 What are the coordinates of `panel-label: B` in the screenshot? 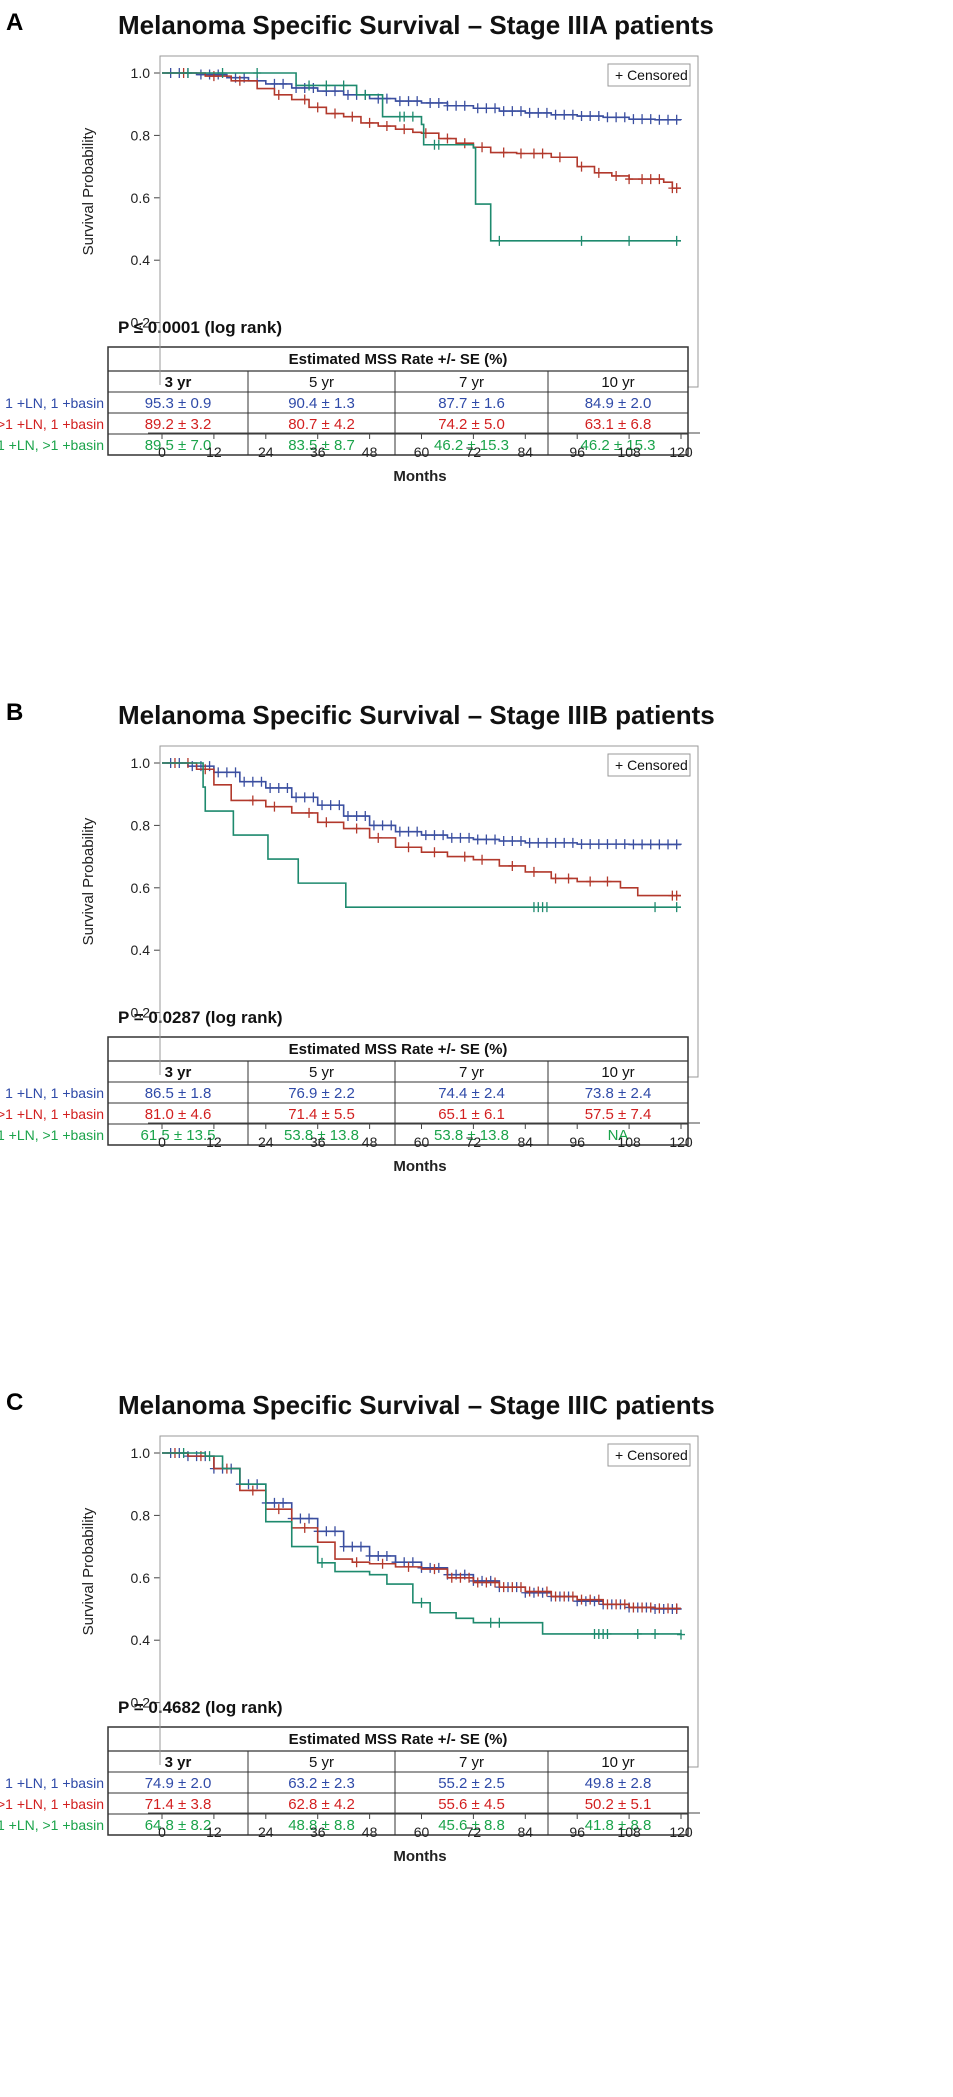 It's located at (14, 712).